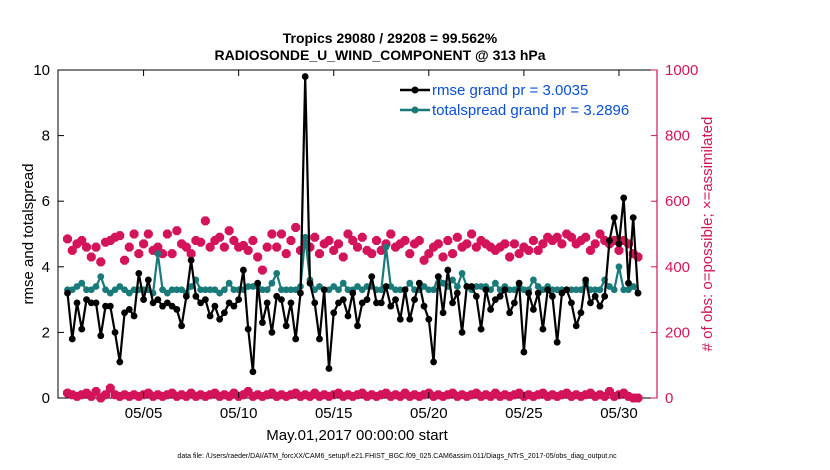 This screenshot has width=830, height=470. I want to click on legend-spread-marker, so click(415, 110).